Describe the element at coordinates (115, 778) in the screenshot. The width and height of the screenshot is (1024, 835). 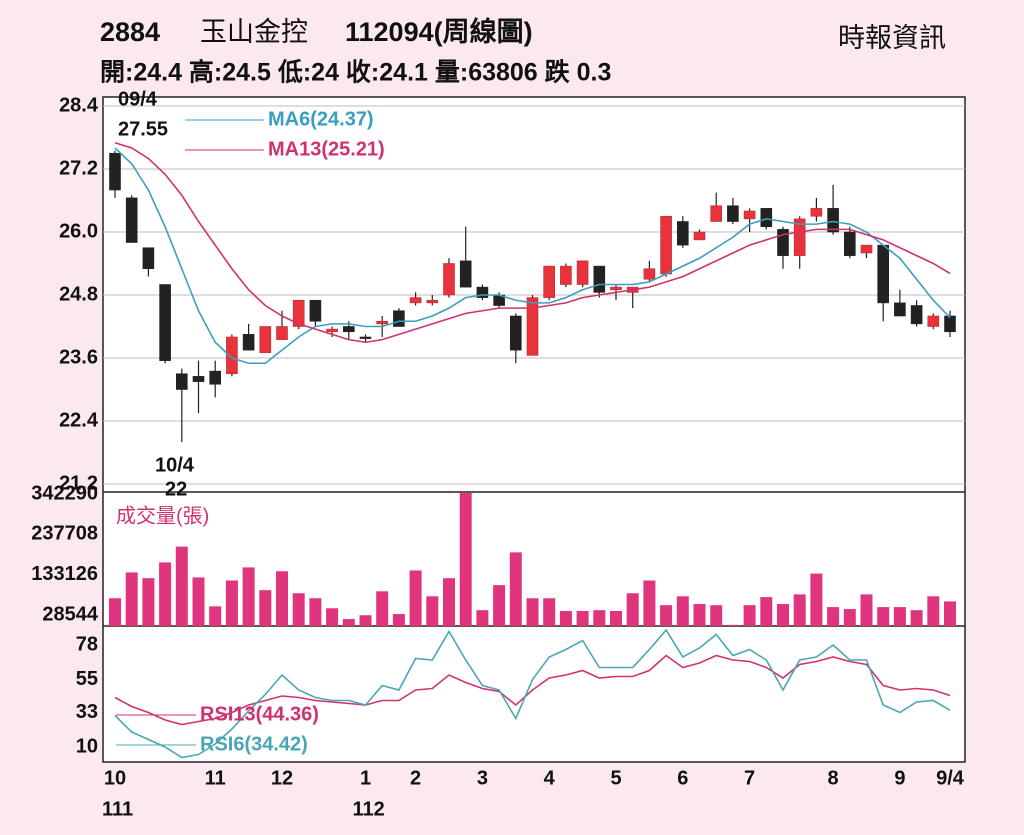
I see `x-tick-label: 10` at that location.